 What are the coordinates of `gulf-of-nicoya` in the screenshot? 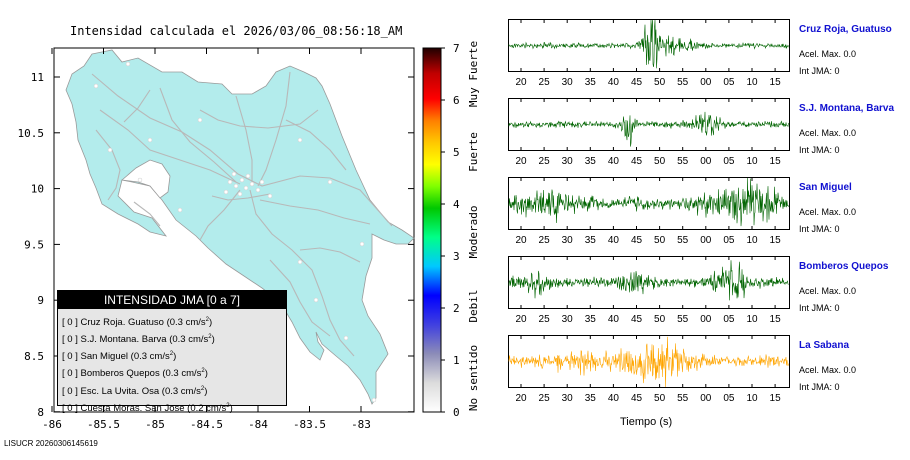 It's located at (146, 179).